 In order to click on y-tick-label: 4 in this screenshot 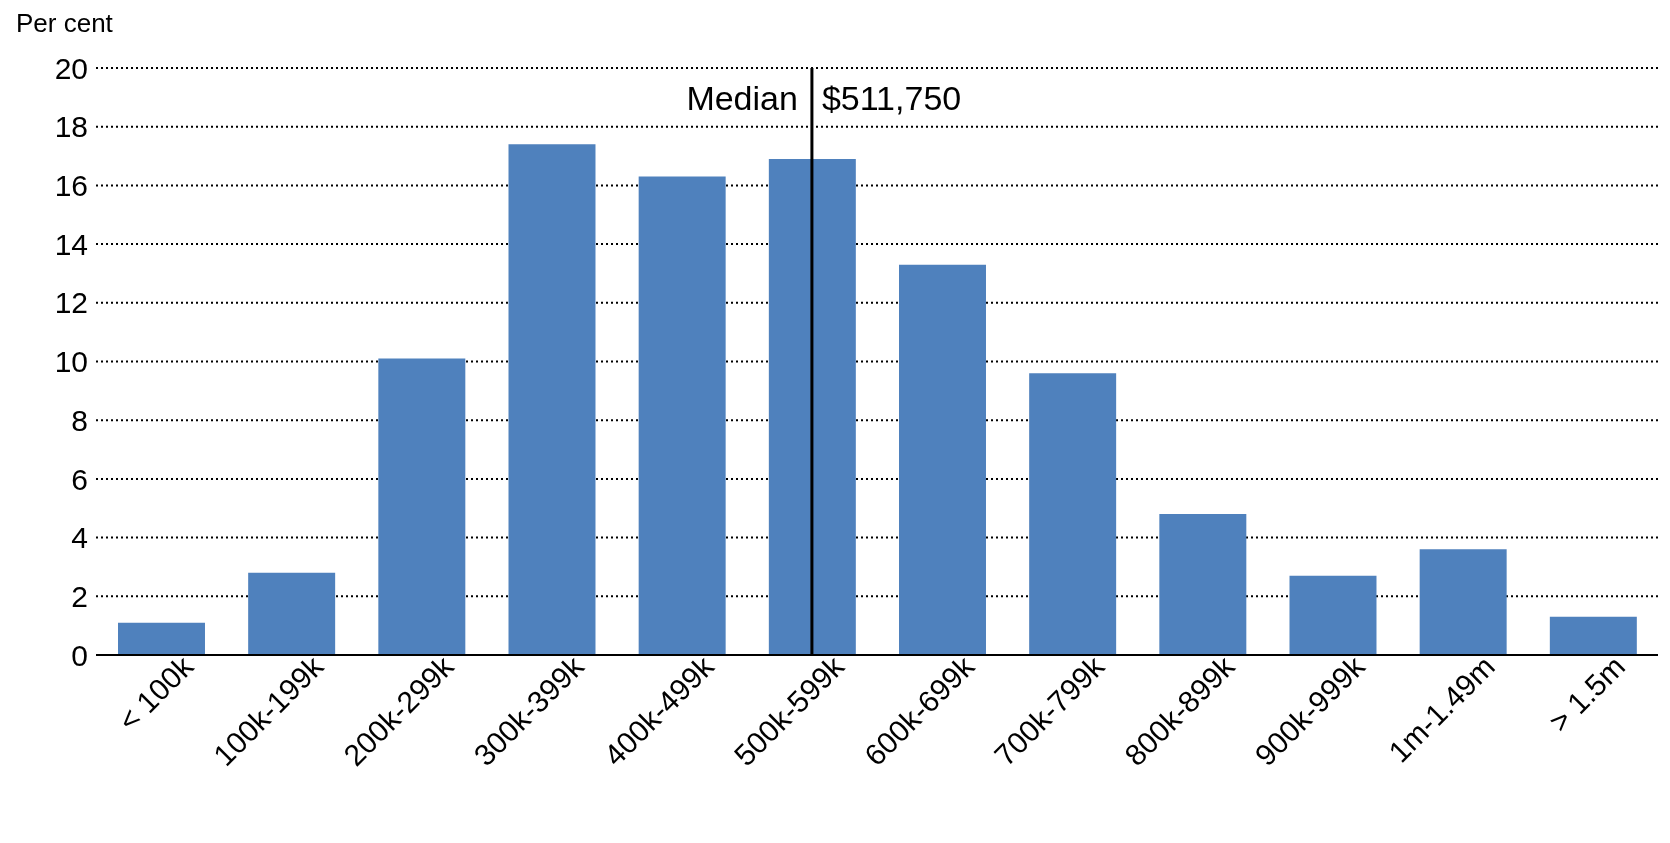, I will do `click(79, 538)`.